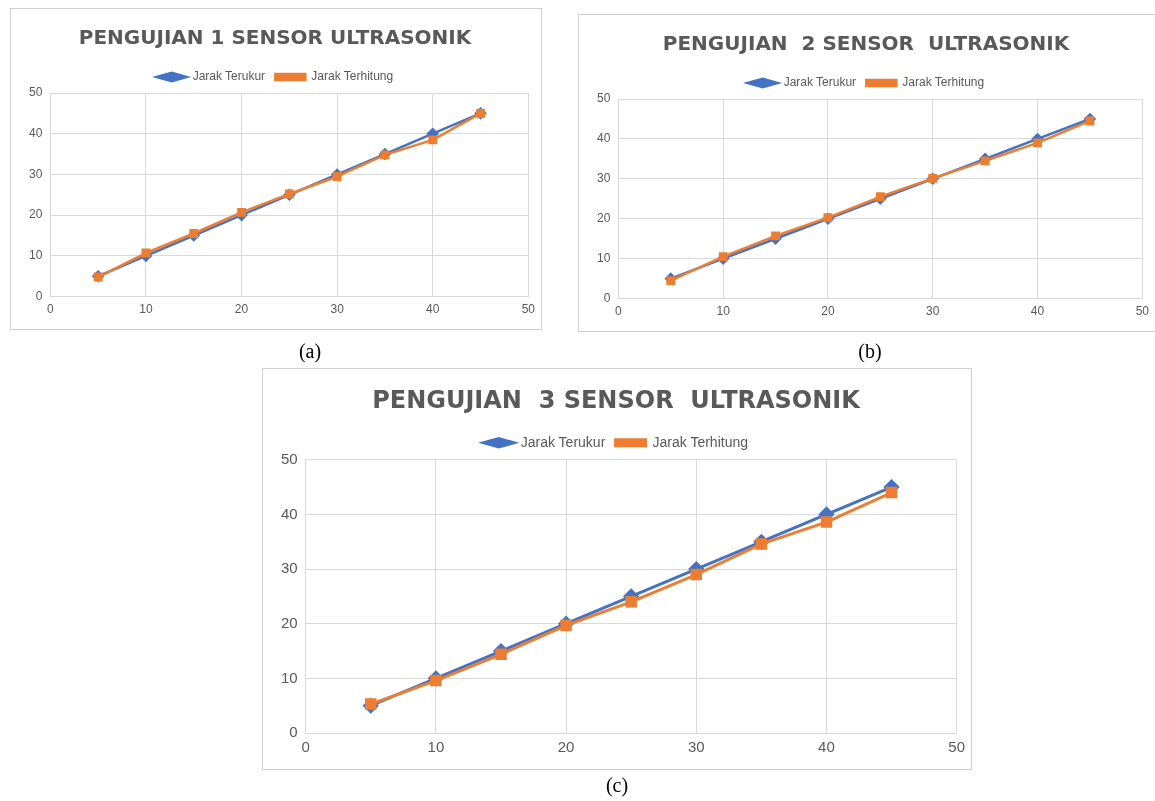 The height and width of the screenshot is (801, 1155). Describe the element at coordinates (275, 37) in the screenshot. I see `chart-title: PENGUJIAN 1 SENSOR ULTRASONIK` at that location.